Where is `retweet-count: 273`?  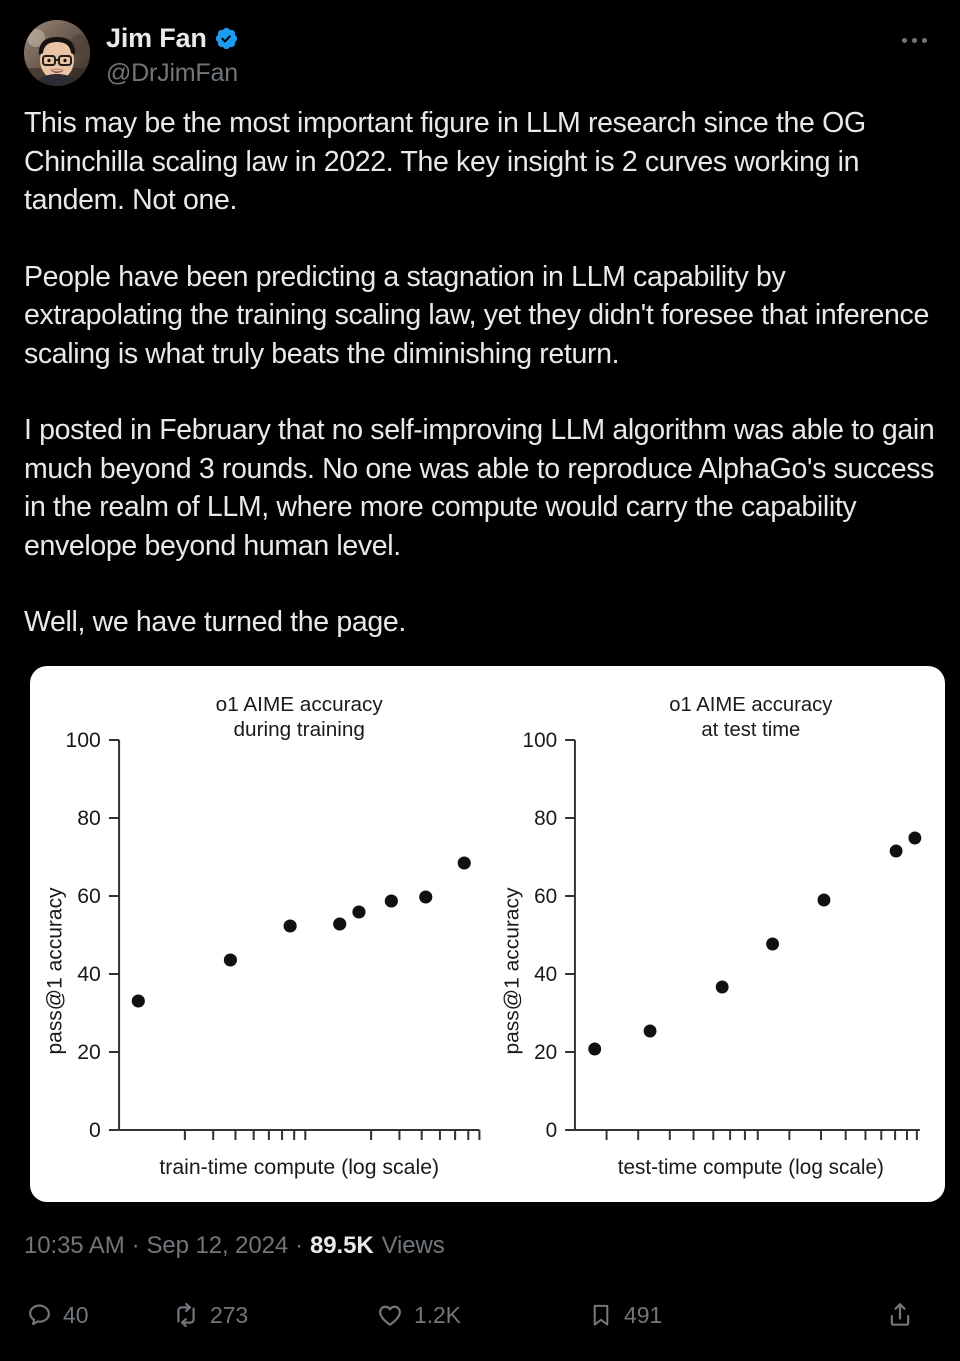
retweet-count: 273 is located at coordinates (229, 1314).